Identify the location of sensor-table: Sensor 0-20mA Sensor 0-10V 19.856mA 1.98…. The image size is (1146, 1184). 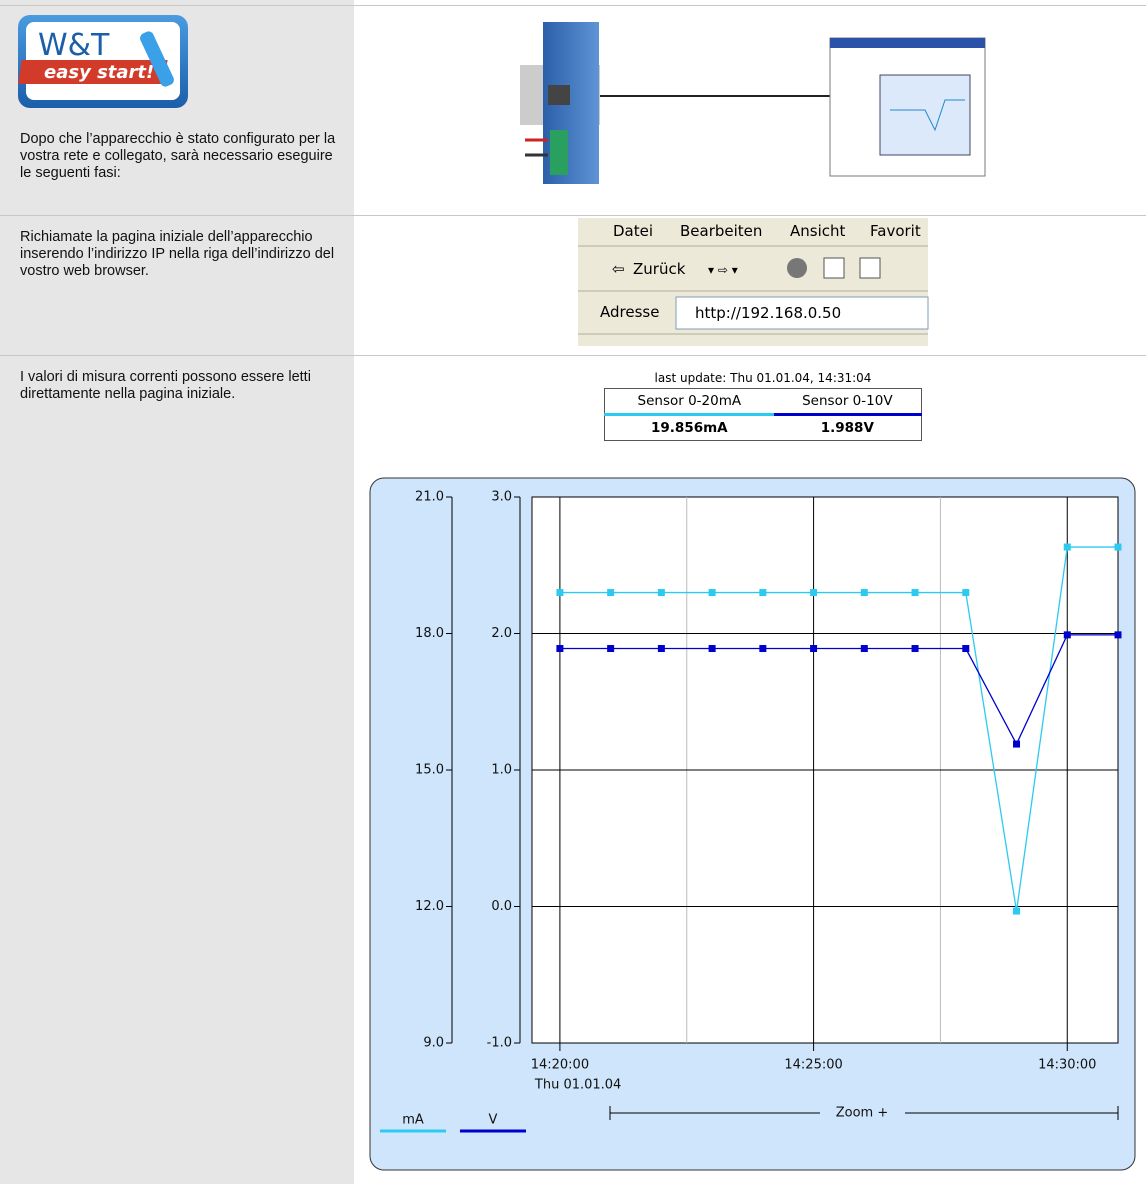
(763, 414).